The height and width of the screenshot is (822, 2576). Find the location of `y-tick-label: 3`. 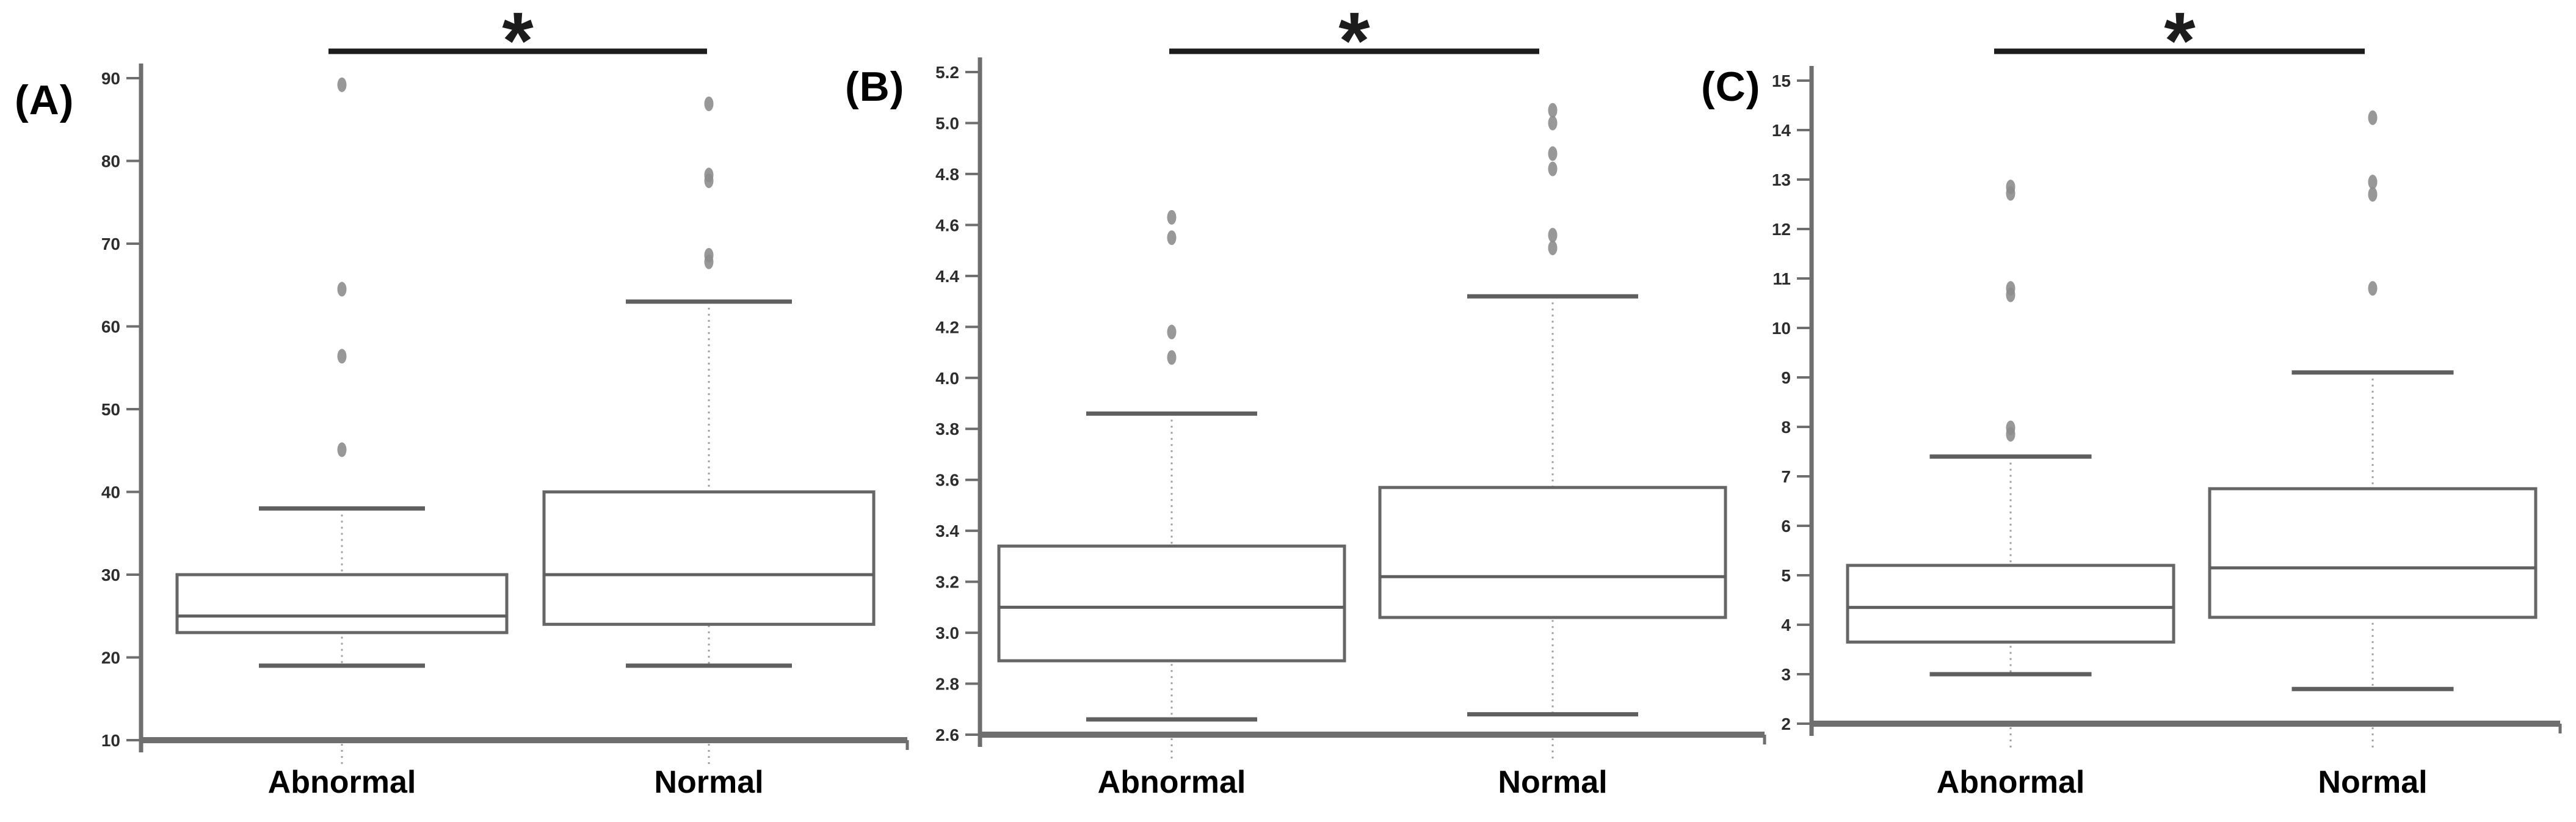

y-tick-label: 3 is located at coordinates (1786, 675).